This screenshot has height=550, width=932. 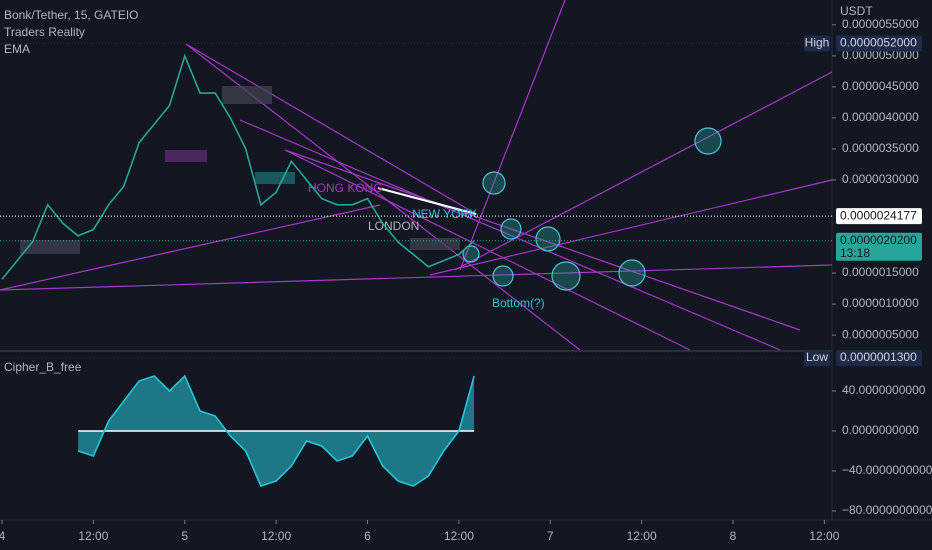 What do you see at coordinates (878, 240) in the screenshot?
I see `last-label: 0.0000020200` at bounding box center [878, 240].